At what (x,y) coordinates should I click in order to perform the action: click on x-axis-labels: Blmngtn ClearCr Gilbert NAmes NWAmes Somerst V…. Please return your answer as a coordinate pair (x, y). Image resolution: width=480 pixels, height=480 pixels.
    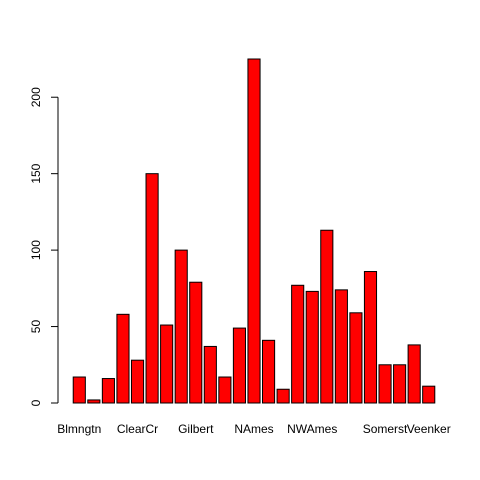
    Looking at the image, I should click on (253, 429).